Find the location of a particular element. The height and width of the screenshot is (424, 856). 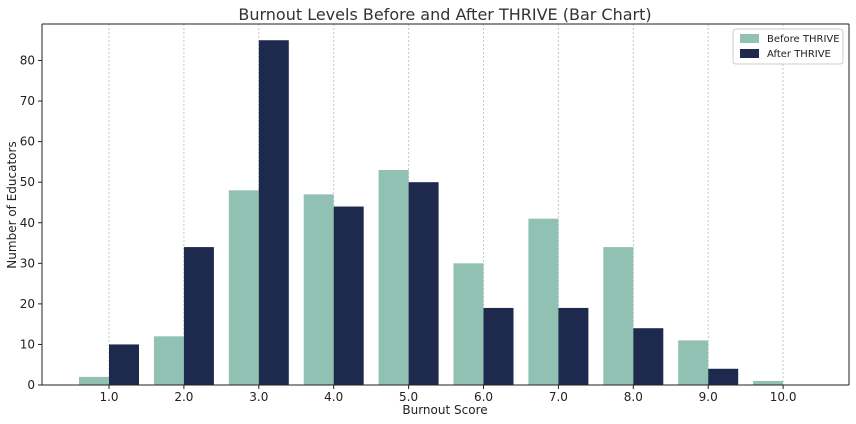

bar-before-8.0 is located at coordinates (618, 316).